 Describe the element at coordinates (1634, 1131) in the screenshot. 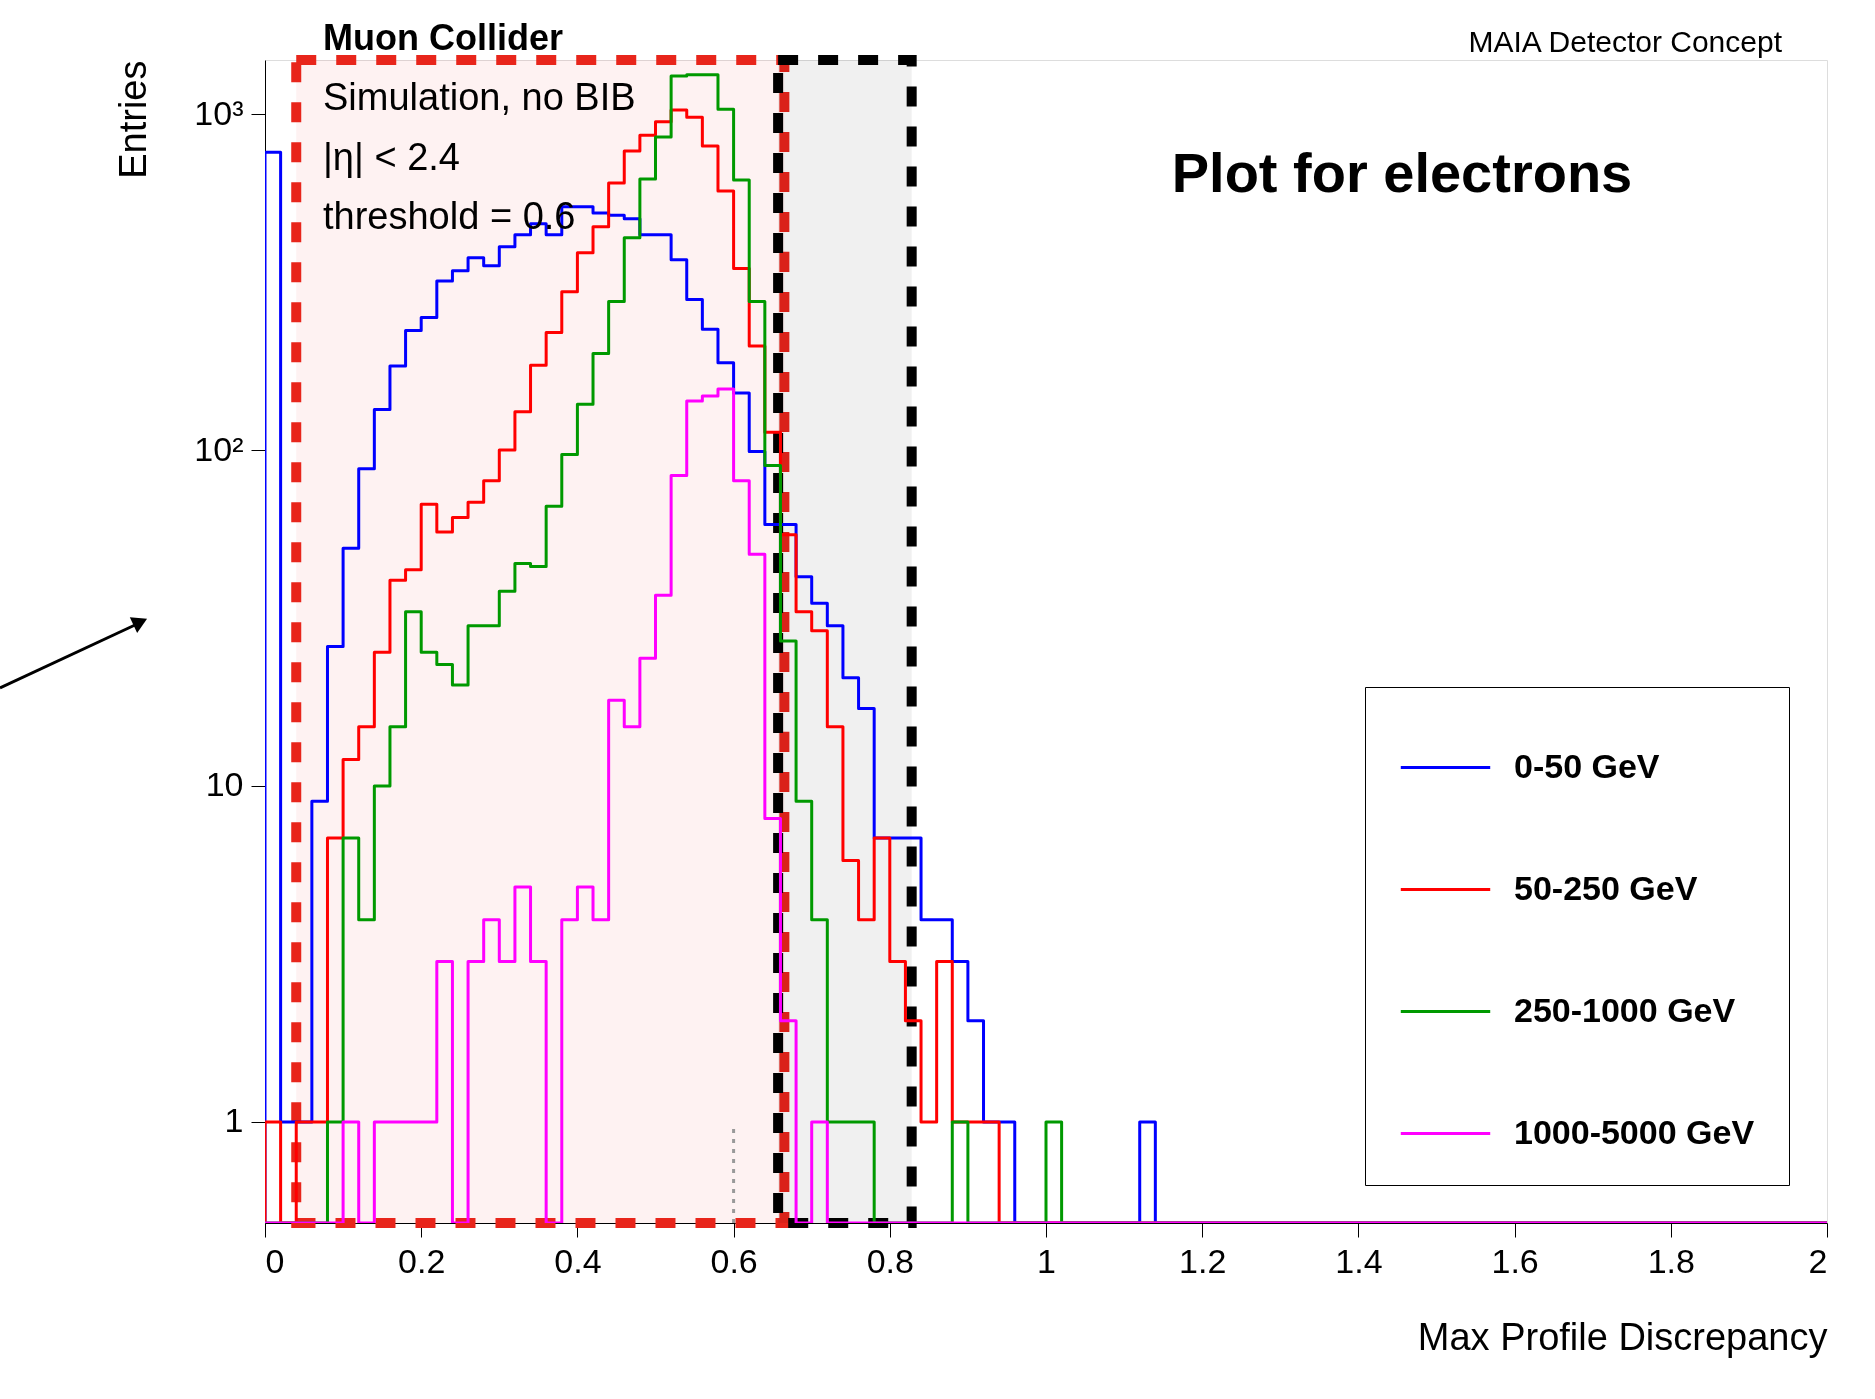

I see `legend-label: 1000-5000 GeV` at that location.